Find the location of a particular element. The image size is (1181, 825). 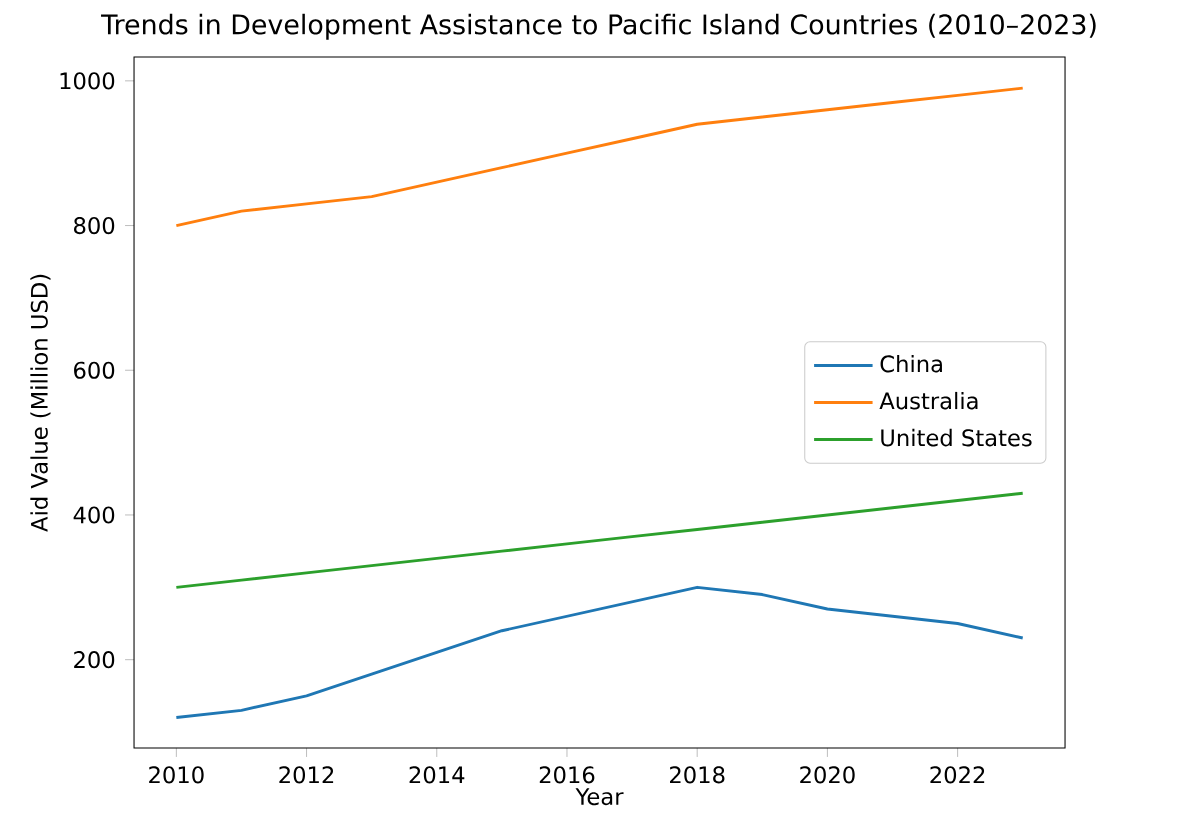

x-tick-label: 2018 is located at coordinates (697, 775).